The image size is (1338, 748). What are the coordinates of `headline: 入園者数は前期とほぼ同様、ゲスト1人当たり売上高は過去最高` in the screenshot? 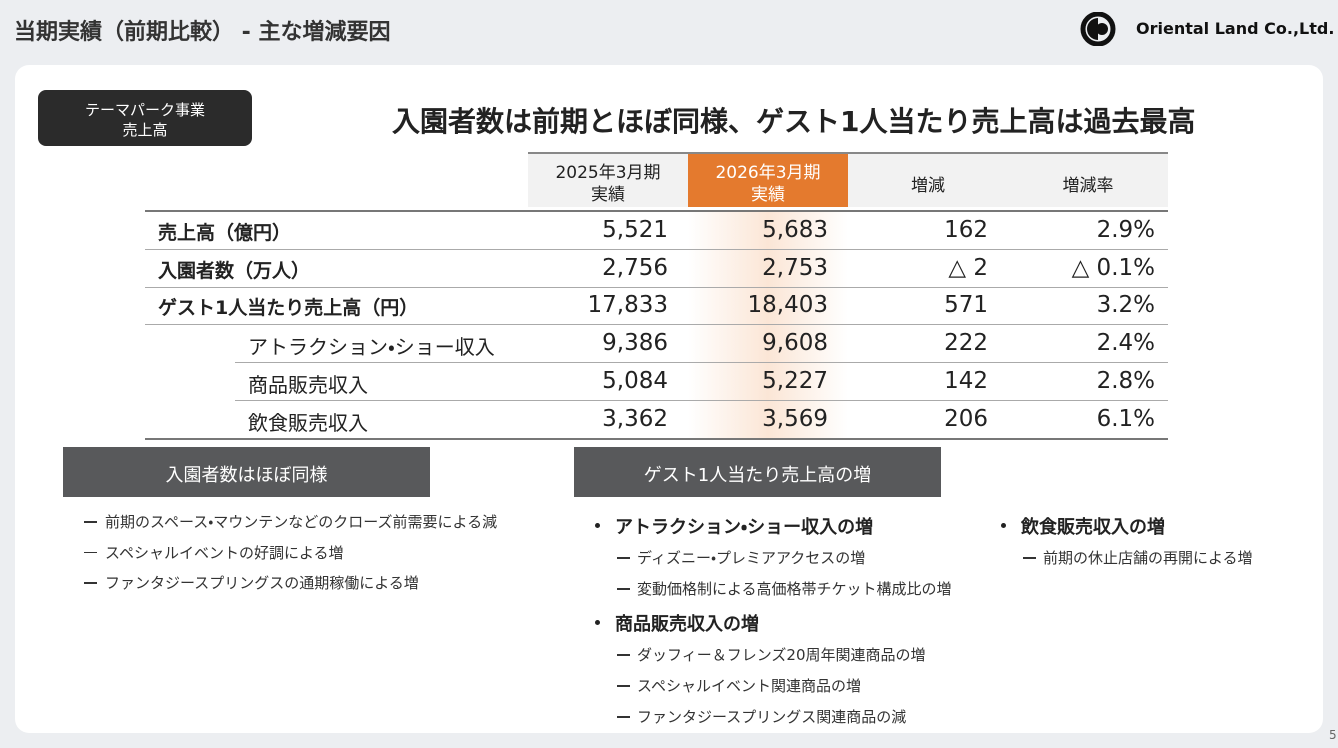 It's located at (794, 121).